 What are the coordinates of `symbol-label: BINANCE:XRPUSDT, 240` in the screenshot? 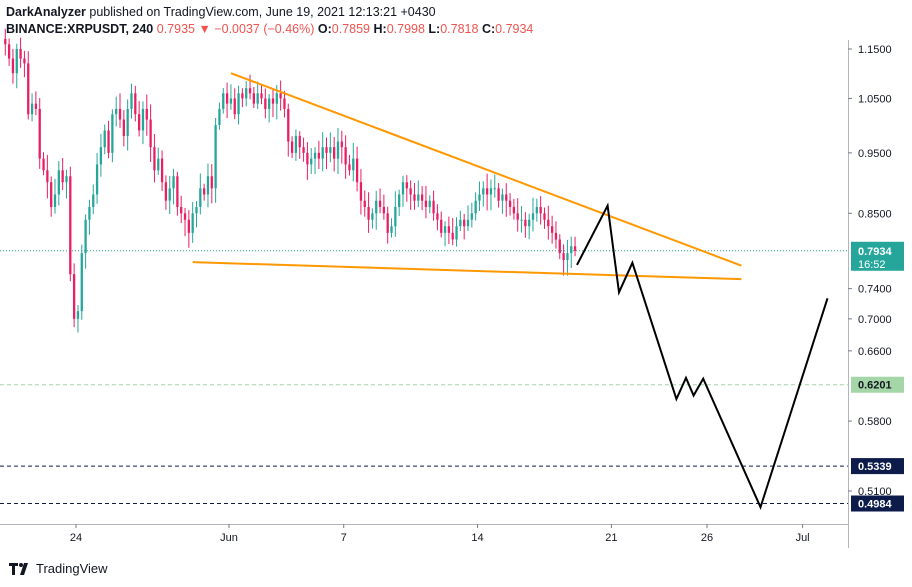 It's located at (80, 29).